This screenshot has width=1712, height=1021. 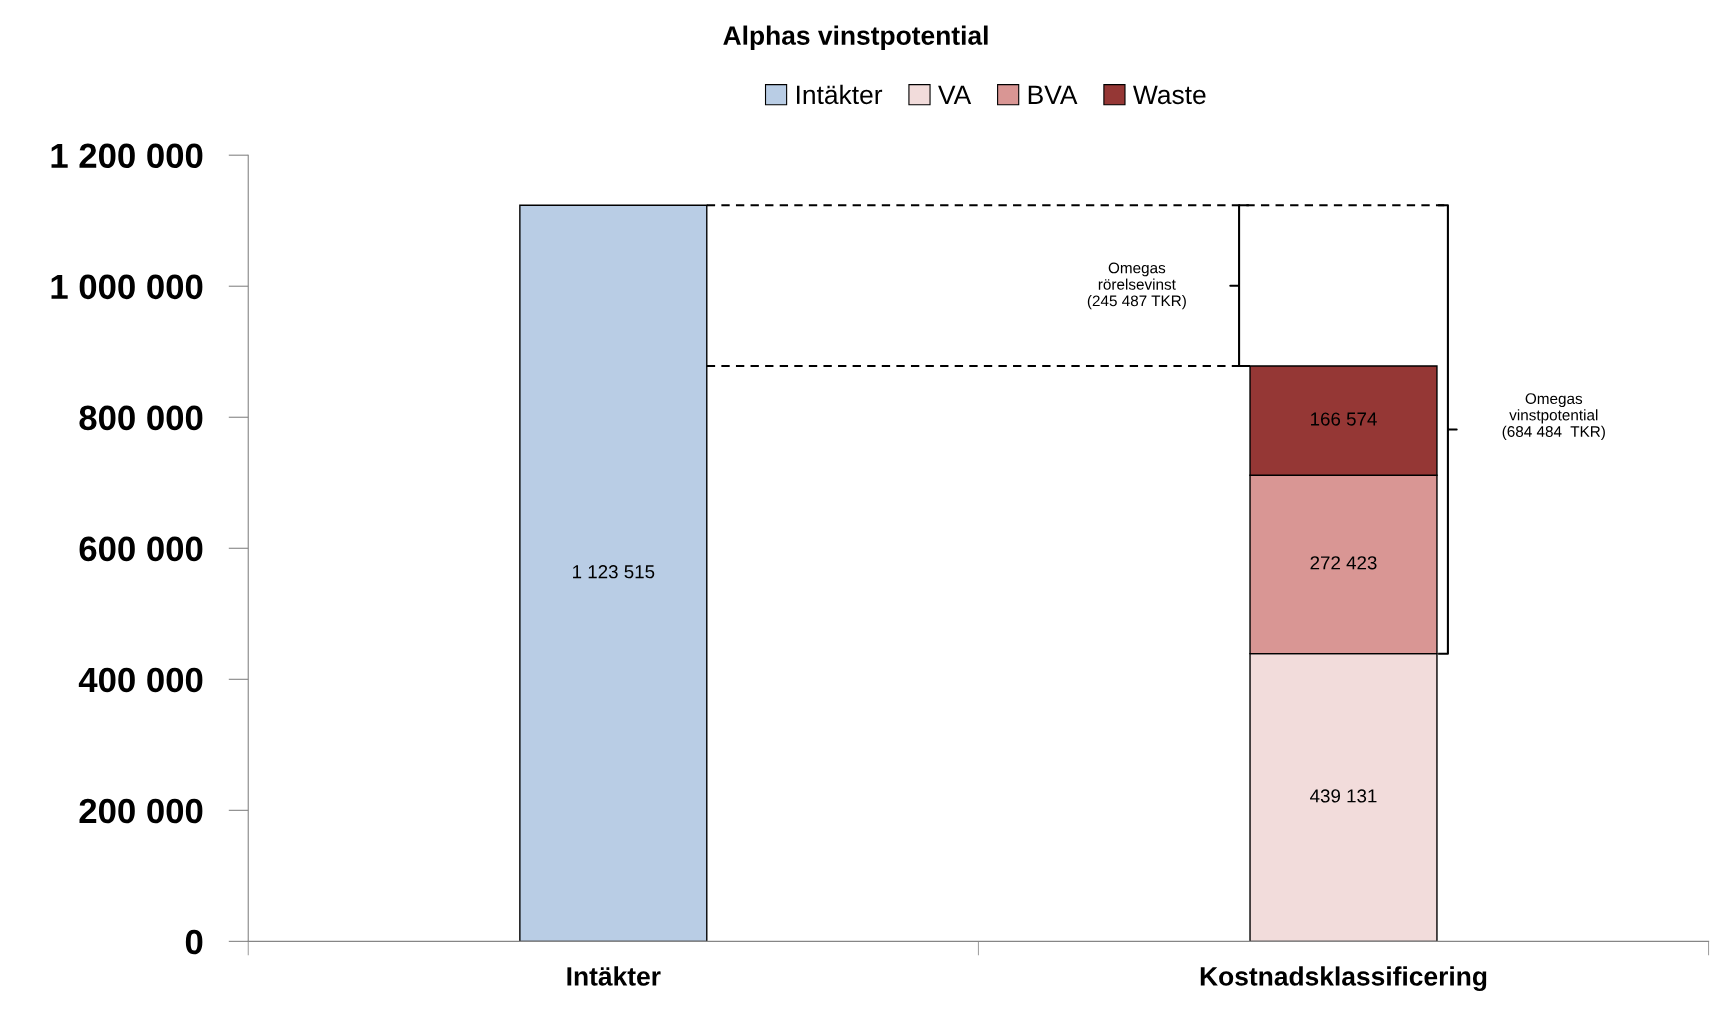 I want to click on y-tick-label: 0, so click(x=194, y=942).